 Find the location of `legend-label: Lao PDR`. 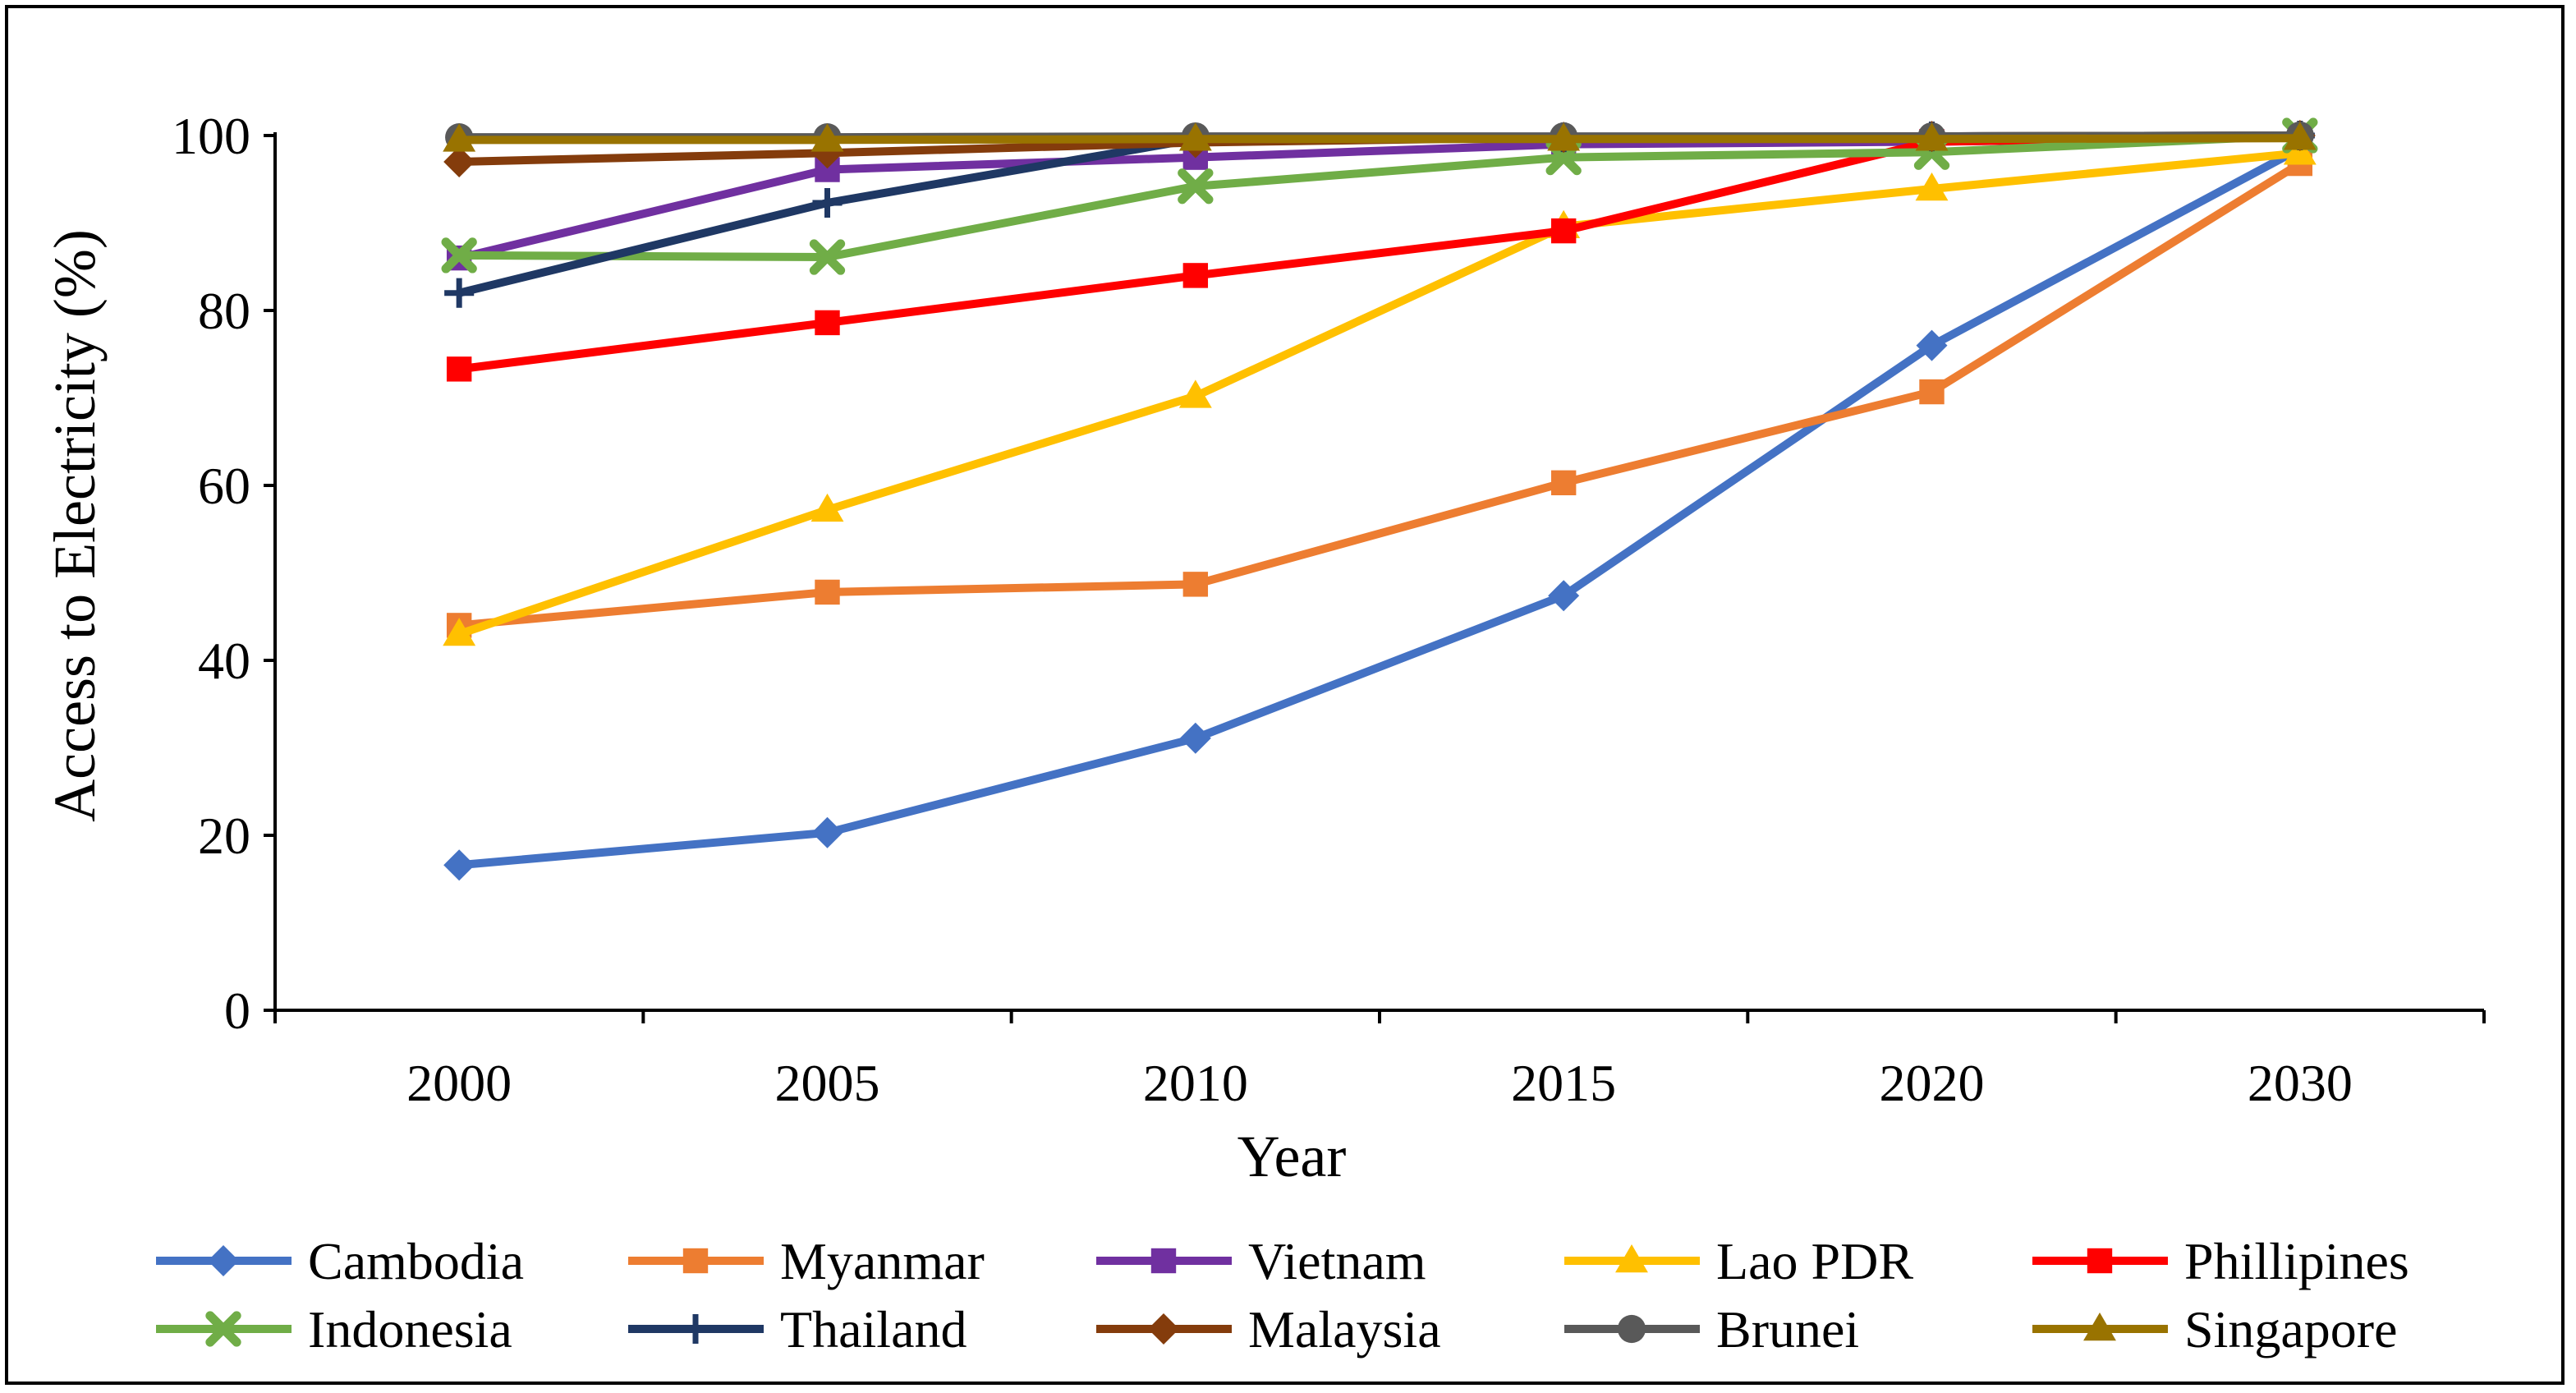

legend-label: Lao PDR is located at coordinates (1814, 1261).